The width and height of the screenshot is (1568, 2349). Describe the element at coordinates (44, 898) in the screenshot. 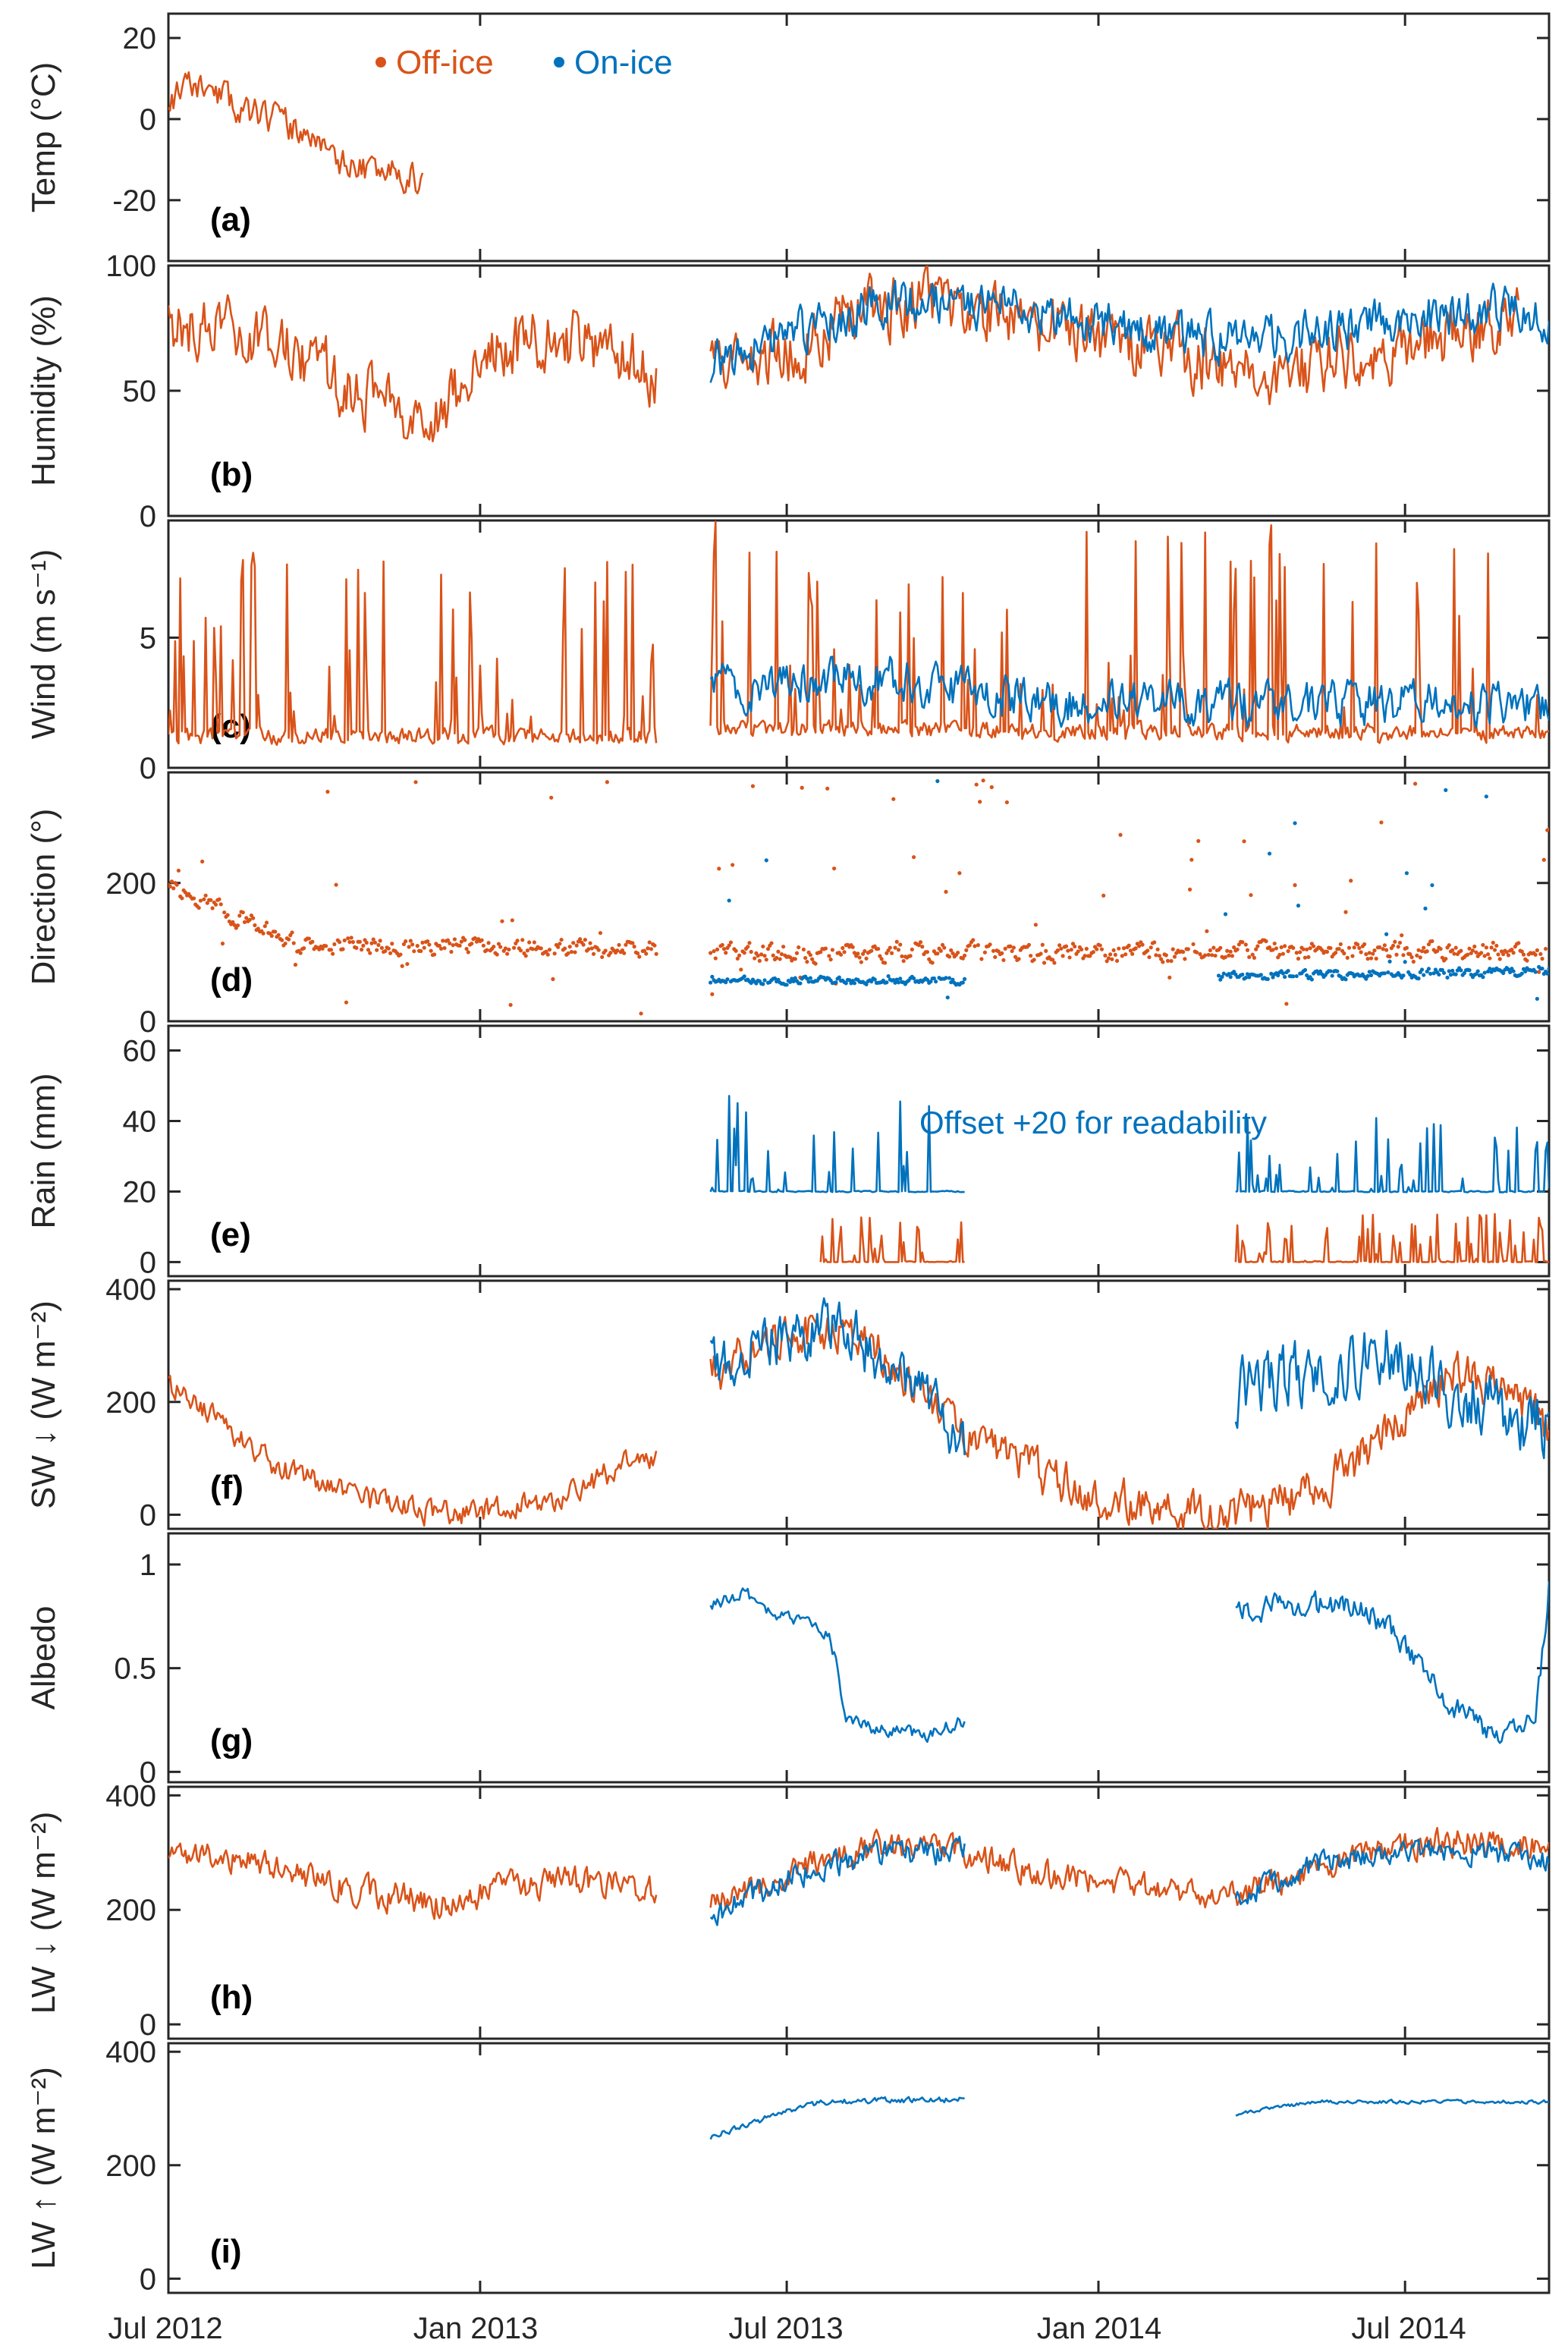

I see `y-axis-label-direction: Direction (°)` at that location.